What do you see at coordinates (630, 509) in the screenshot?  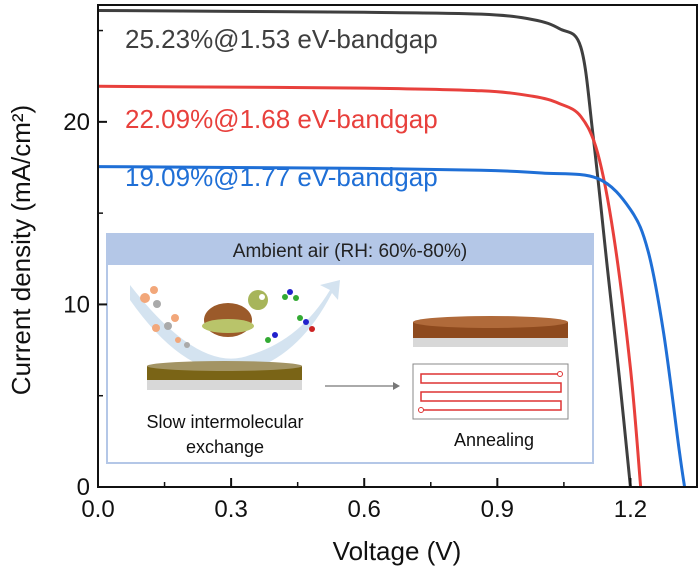 I see `x-tick-label: 1.2` at bounding box center [630, 509].